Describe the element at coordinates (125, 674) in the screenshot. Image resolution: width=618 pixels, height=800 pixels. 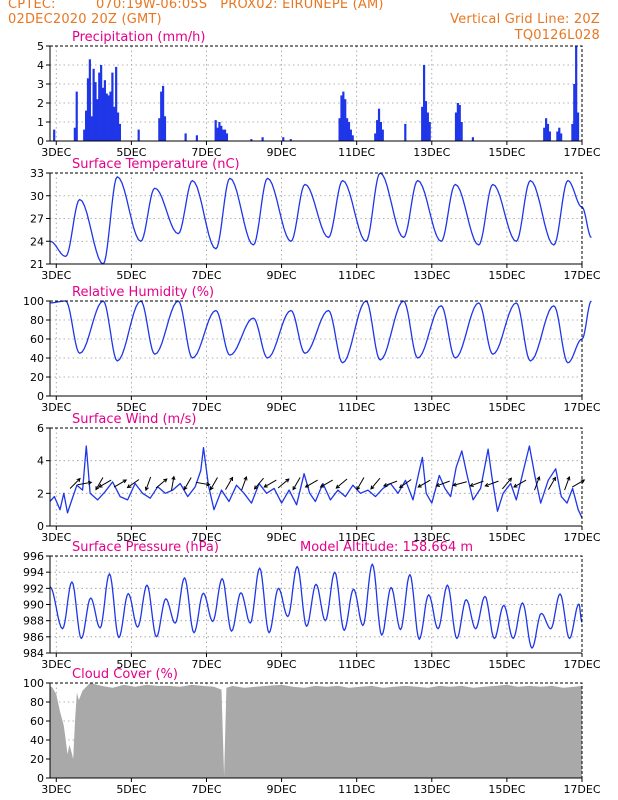
I see `cloud-title: Cloud Cover (%)` at that location.